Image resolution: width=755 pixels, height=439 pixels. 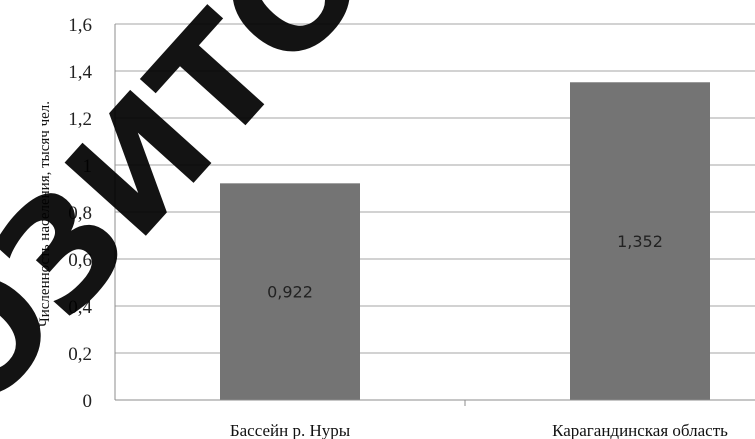 What do you see at coordinates (45, 214) in the screenshot?
I see `y-axis-label: Численность населения, тысяч чел.` at bounding box center [45, 214].